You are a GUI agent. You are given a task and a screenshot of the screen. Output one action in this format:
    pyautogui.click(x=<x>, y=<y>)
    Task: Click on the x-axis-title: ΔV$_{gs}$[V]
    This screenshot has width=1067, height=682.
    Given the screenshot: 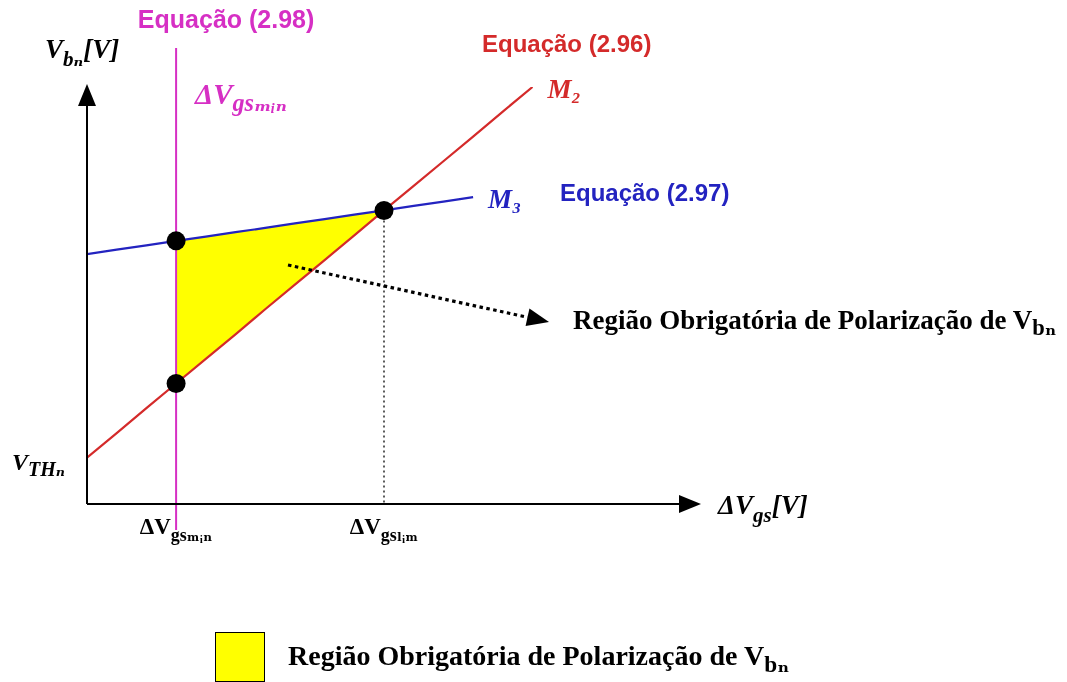 What is the action you would take?
    pyautogui.click(x=762, y=509)
    